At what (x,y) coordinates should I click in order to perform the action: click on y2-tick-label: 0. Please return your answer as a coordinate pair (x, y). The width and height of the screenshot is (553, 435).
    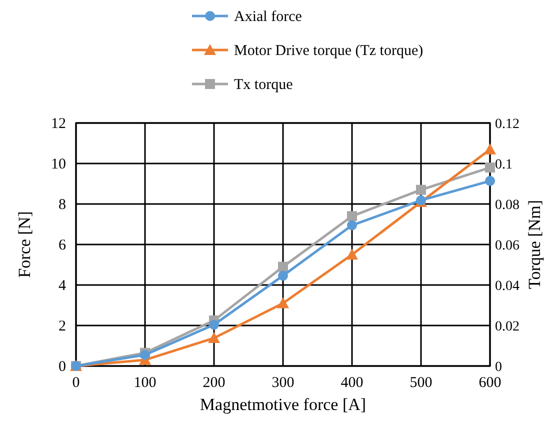
    Looking at the image, I should click on (498, 367).